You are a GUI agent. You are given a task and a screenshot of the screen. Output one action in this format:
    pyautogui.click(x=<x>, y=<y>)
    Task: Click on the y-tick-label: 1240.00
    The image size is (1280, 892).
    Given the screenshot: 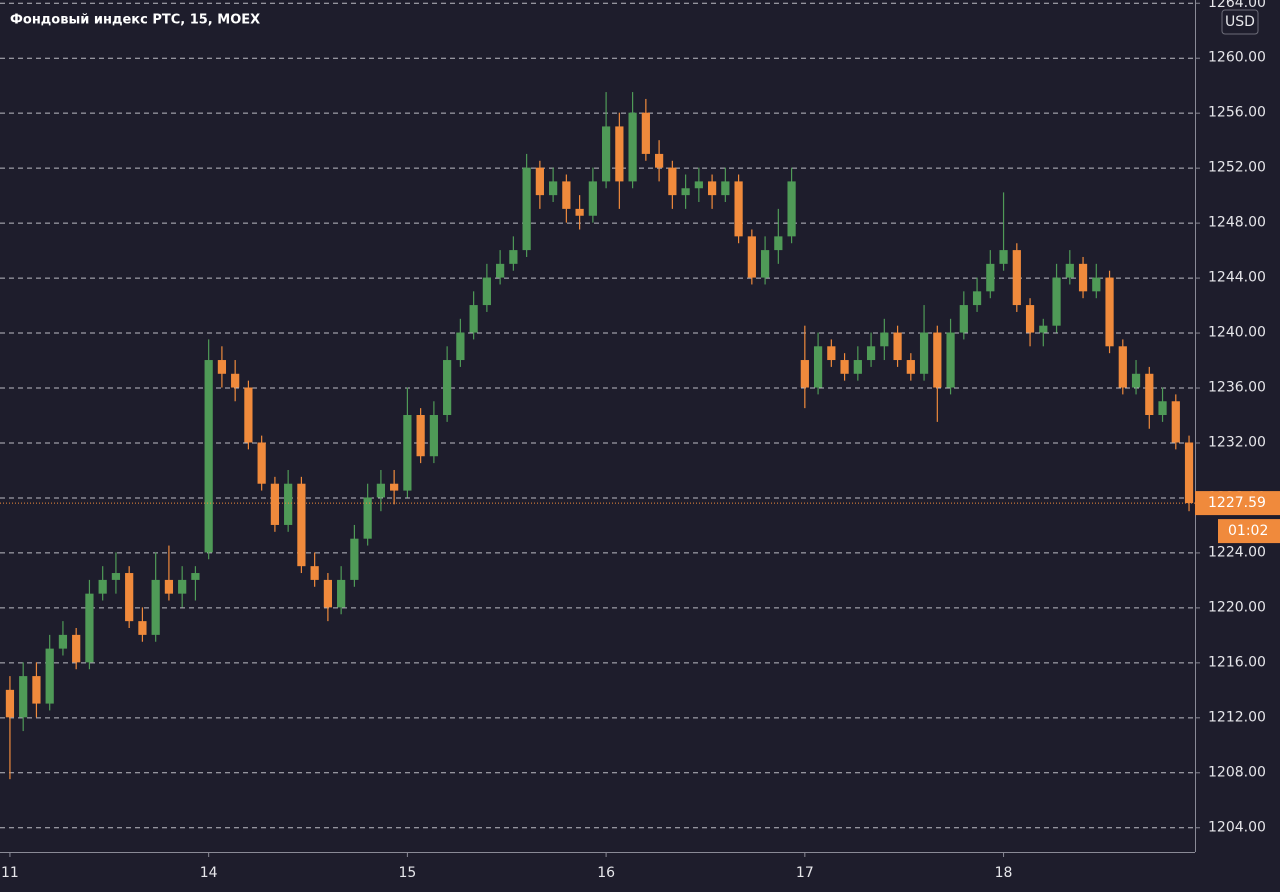 What is the action you would take?
    pyautogui.click(x=1237, y=333)
    